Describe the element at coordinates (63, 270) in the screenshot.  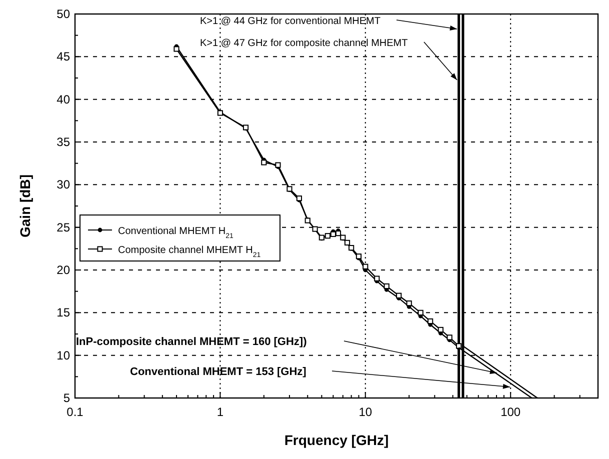
I see `y-tick-label: 20` at that location.